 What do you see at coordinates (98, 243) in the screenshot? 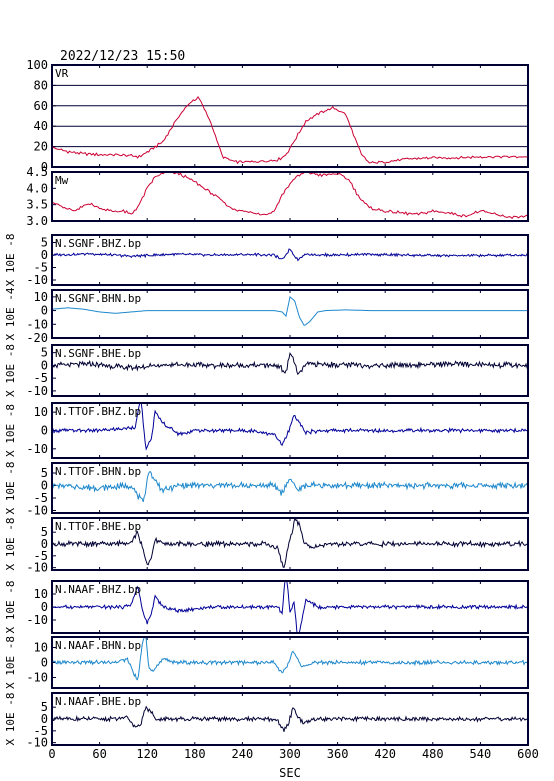
I see `panel-label: N.SGNF.BHZ.bp` at bounding box center [98, 243].